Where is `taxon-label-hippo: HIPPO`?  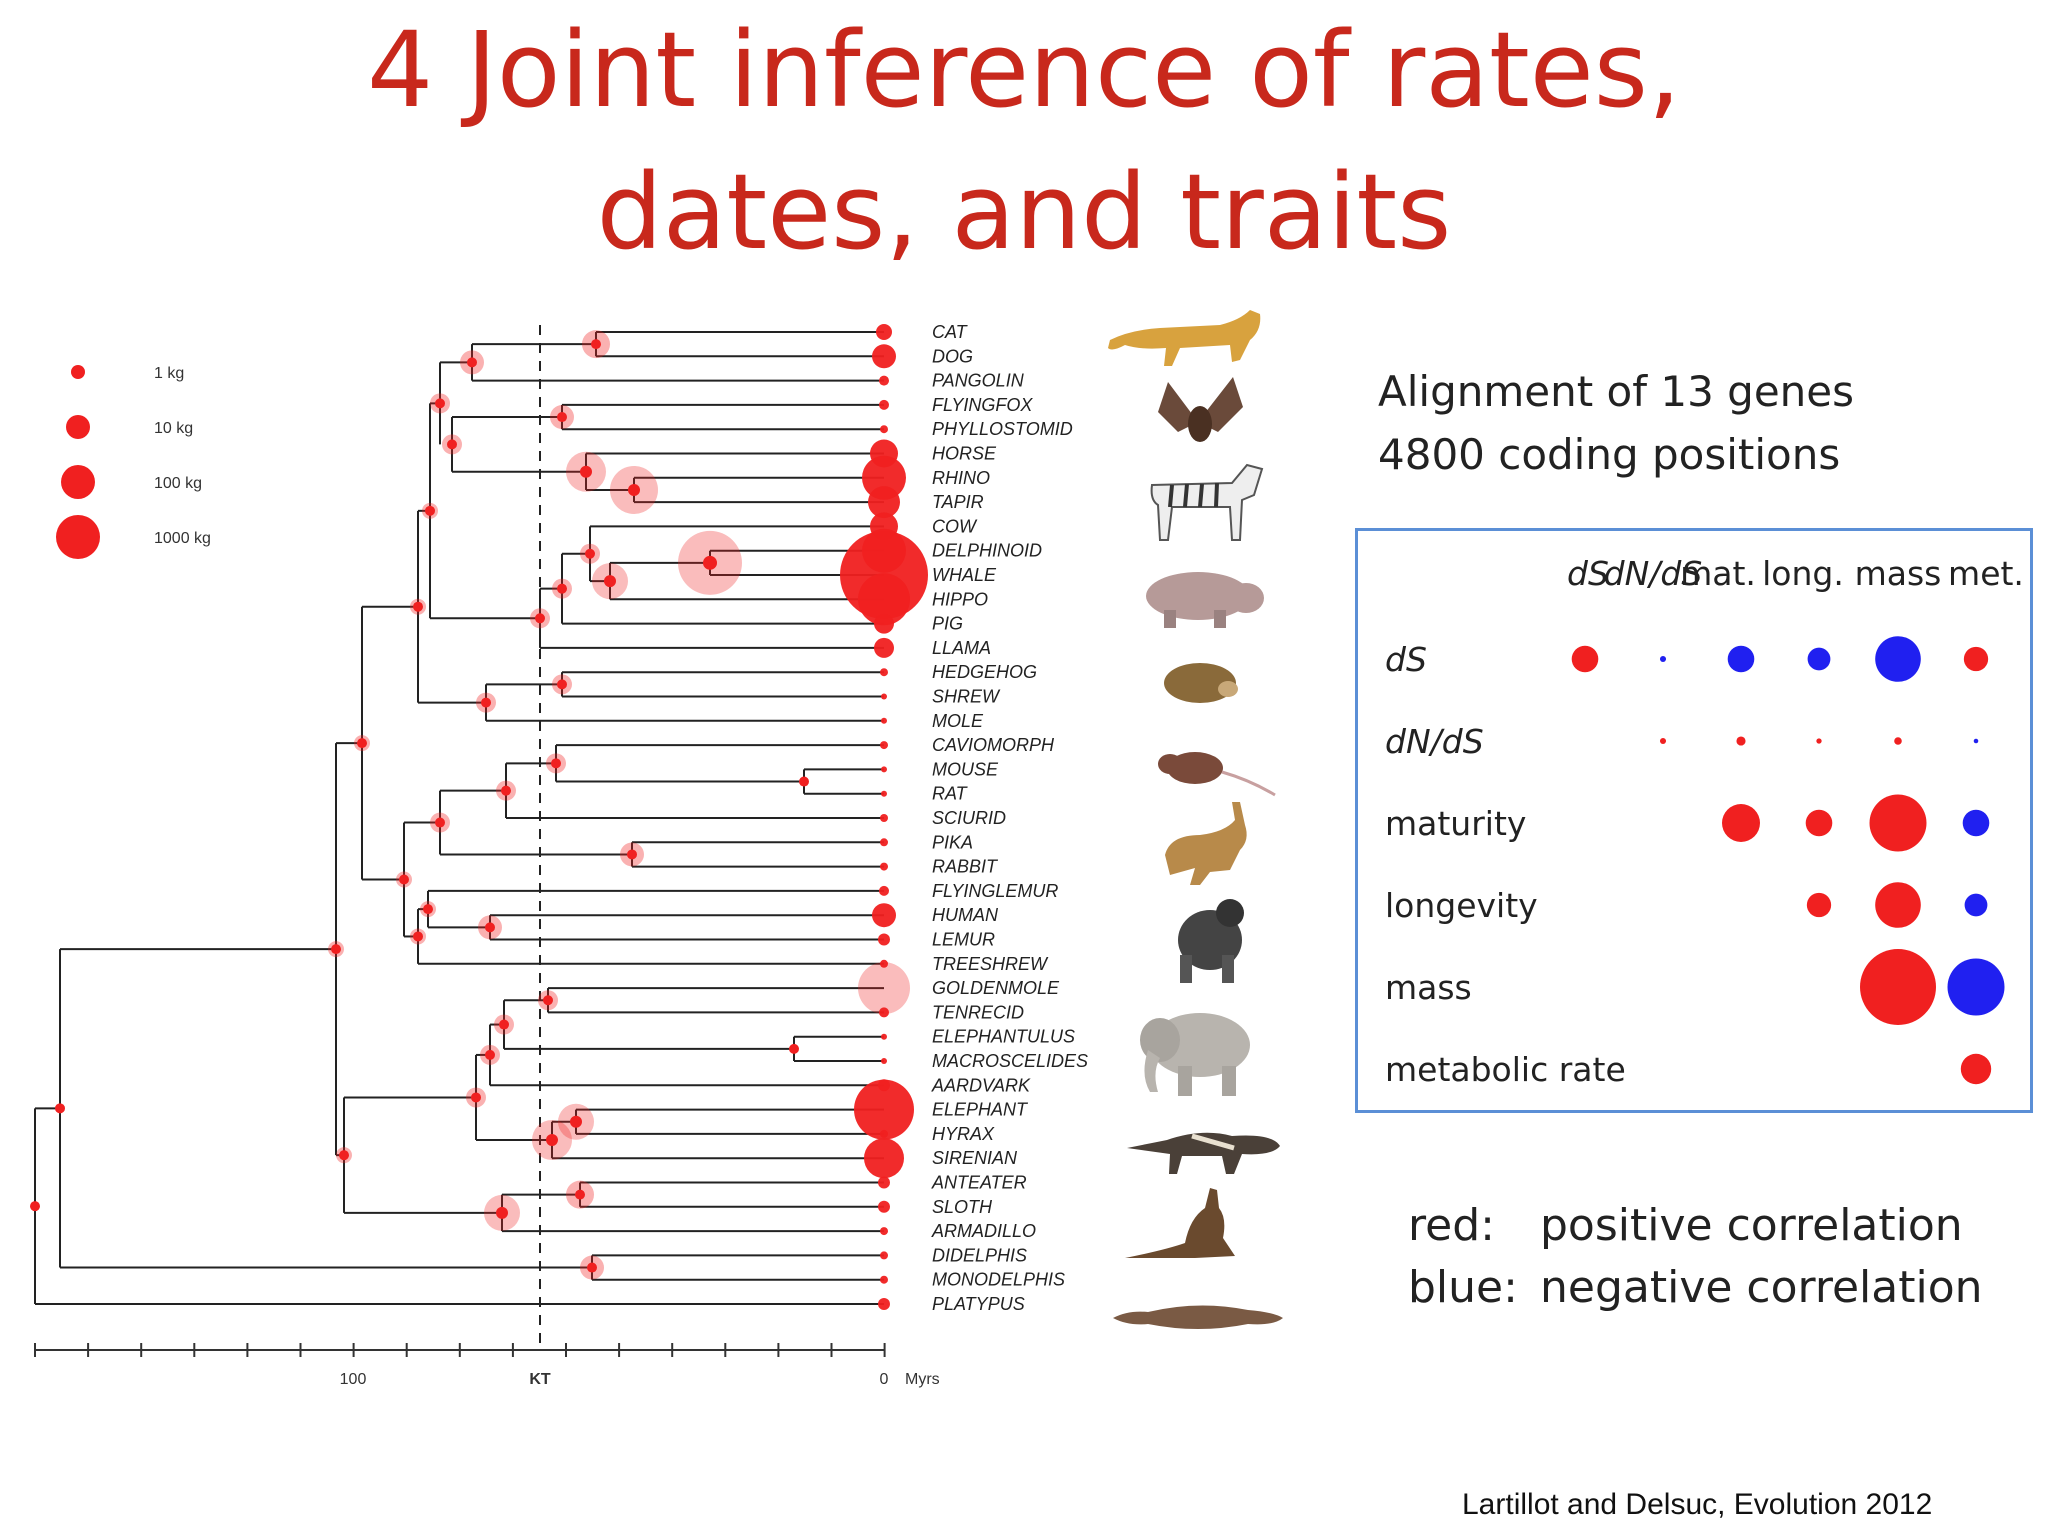 taxon-label-hippo: HIPPO is located at coordinates (960, 599).